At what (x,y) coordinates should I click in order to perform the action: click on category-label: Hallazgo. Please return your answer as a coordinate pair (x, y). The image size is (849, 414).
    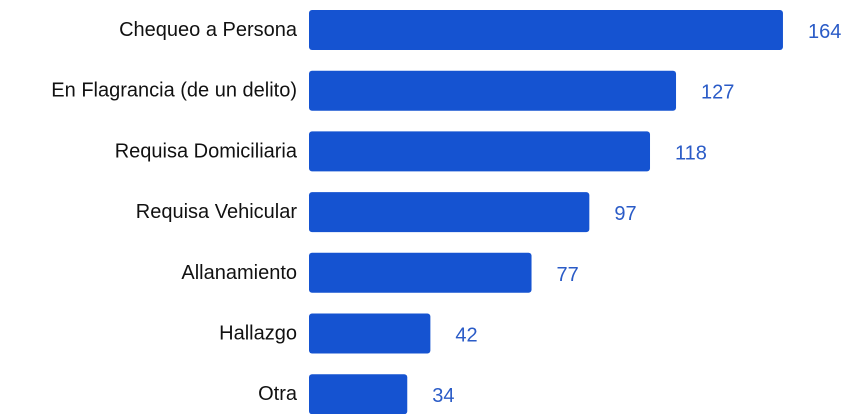
    Looking at the image, I should click on (258, 334).